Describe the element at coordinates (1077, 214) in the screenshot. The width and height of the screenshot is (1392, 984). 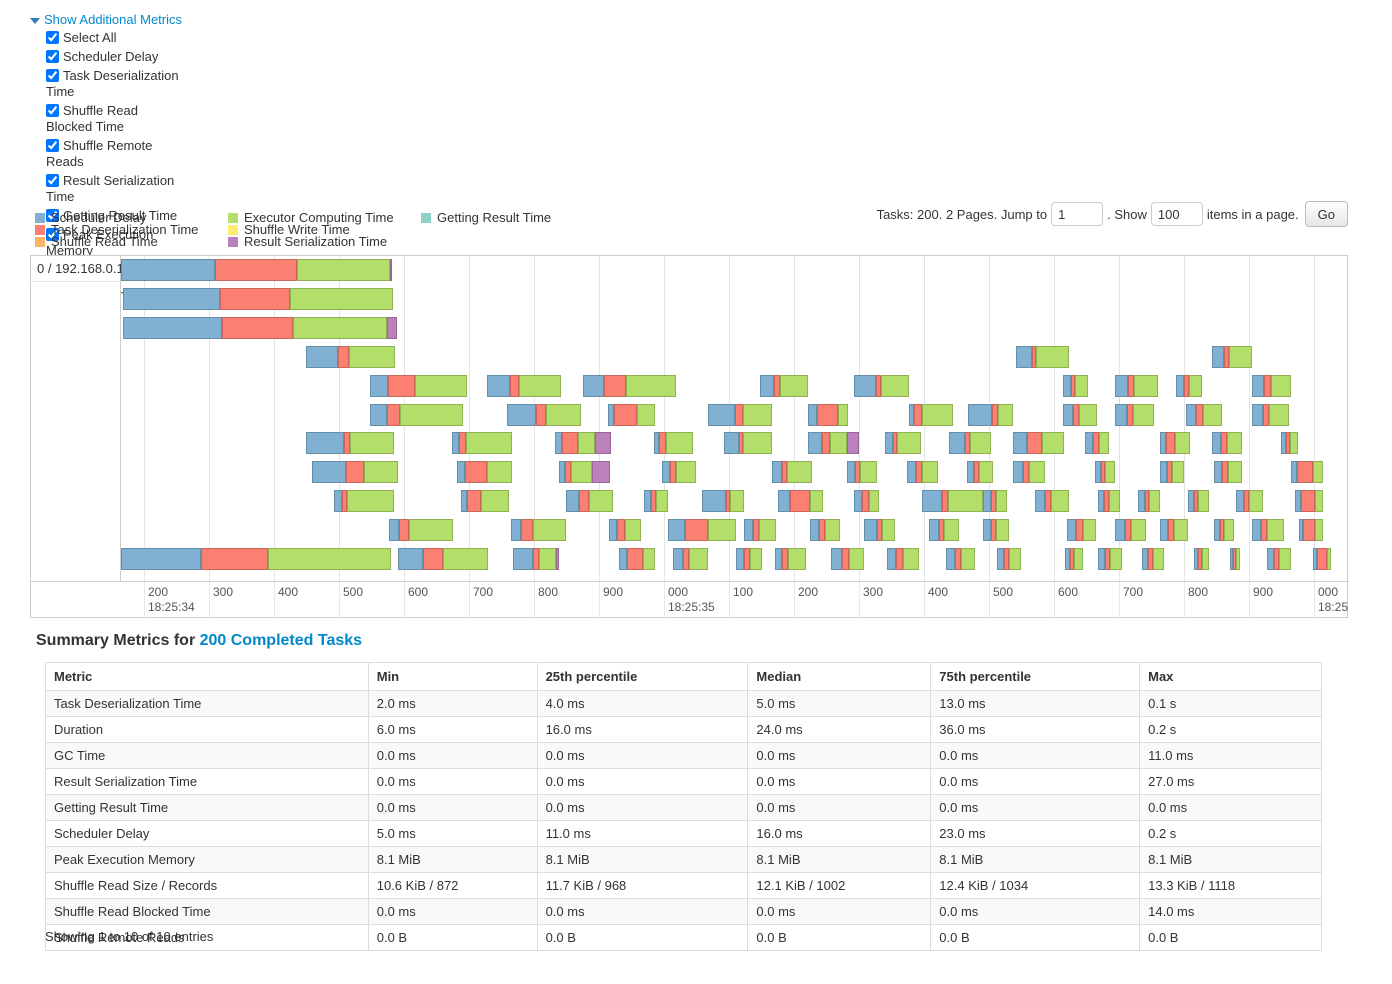
I see `jump-to-page-input` at that location.